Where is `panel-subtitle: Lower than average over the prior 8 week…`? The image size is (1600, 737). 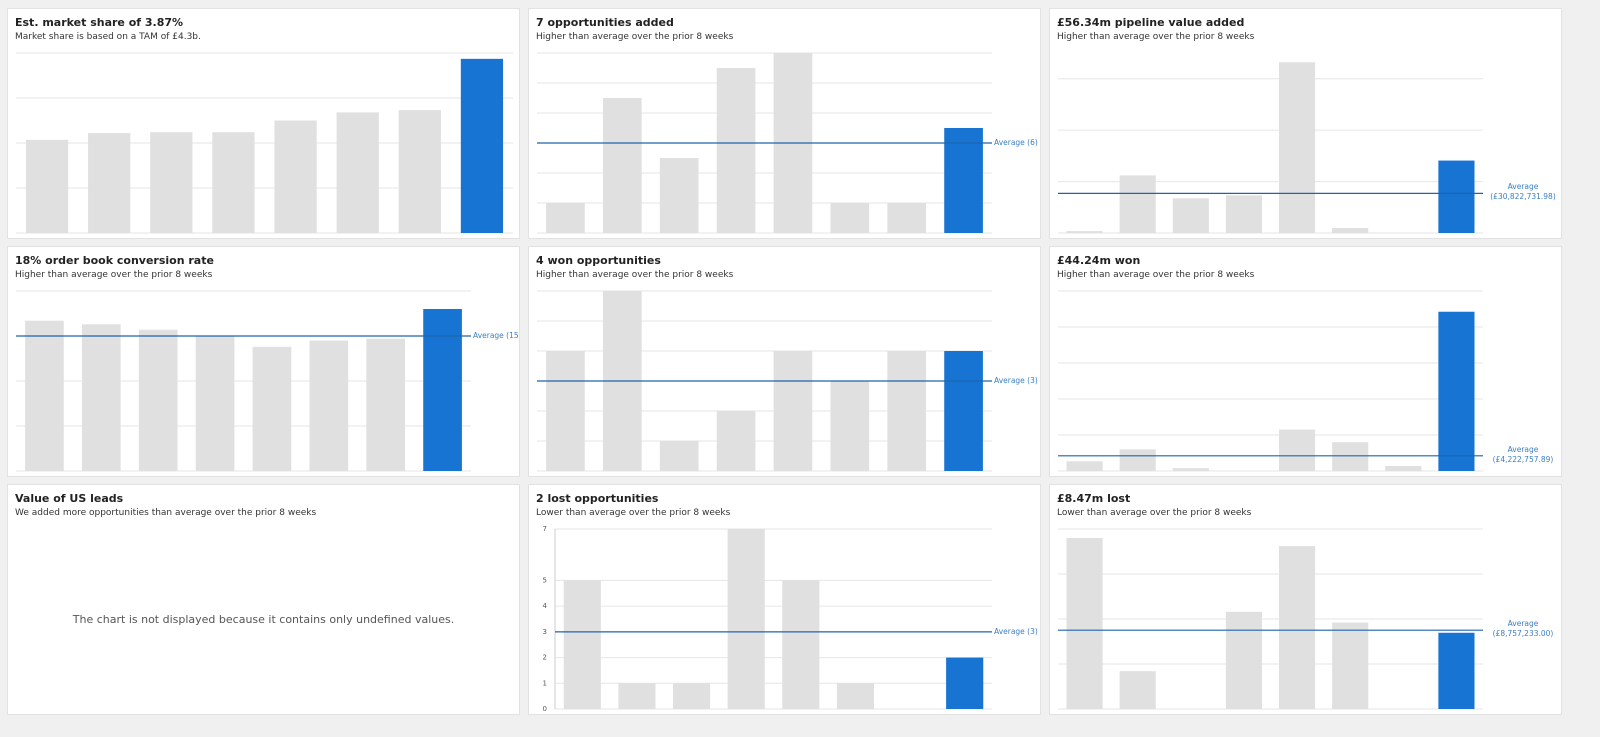 panel-subtitle: Lower than average over the prior 8 week… is located at coordinates (633, 513).